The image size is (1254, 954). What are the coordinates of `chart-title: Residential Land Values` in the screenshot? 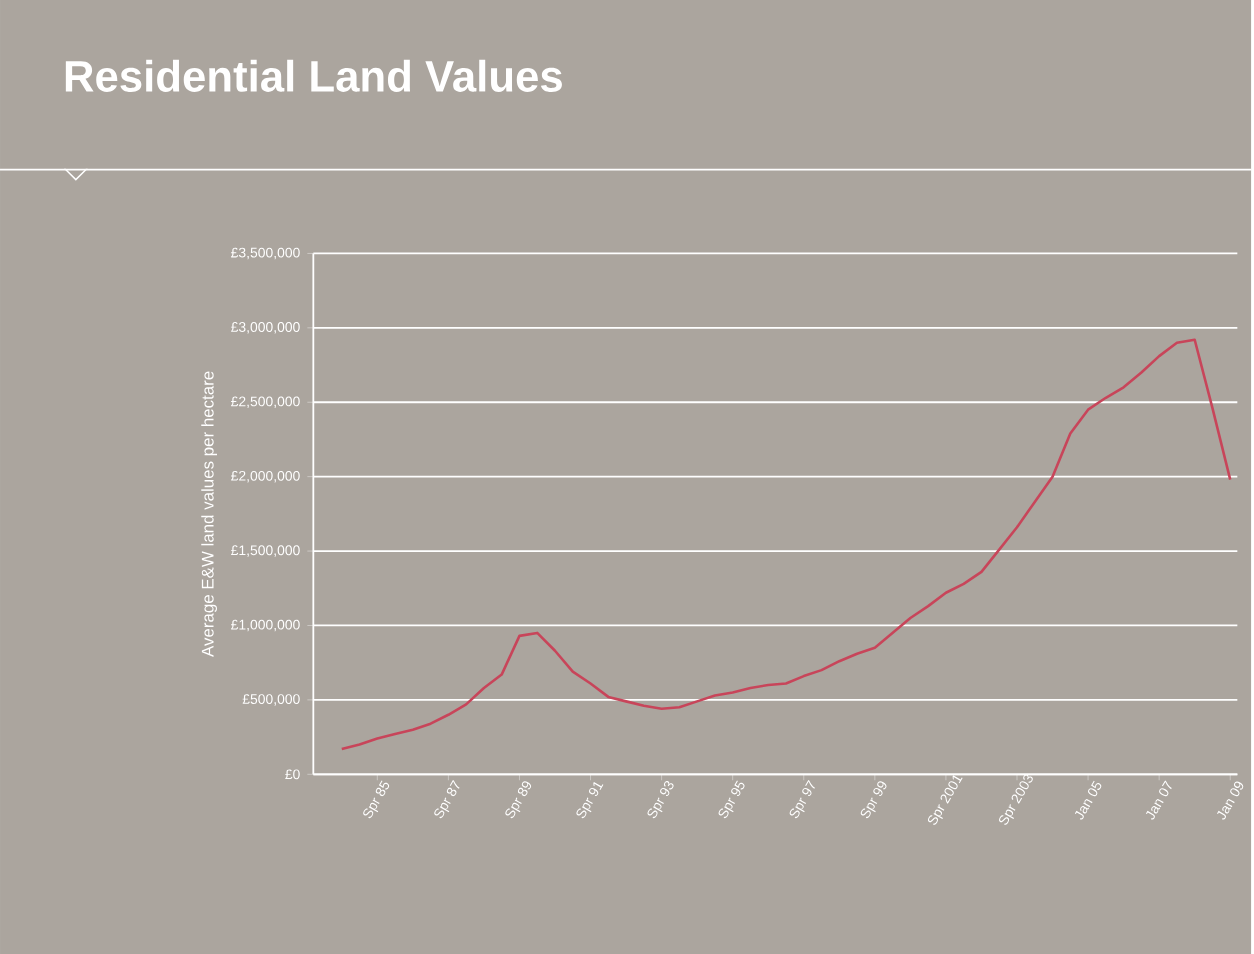 It's located at (313, 75).